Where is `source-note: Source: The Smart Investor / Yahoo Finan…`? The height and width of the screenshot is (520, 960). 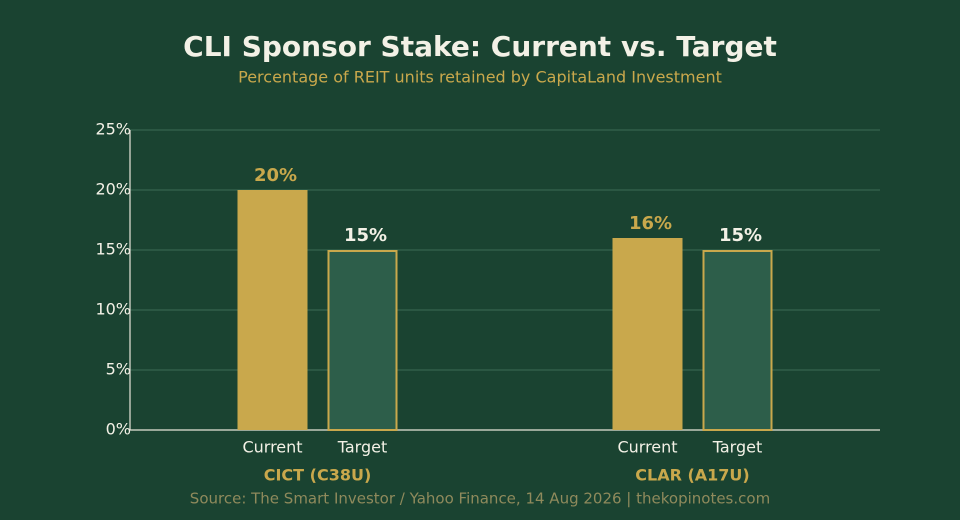 source-note: Source: The Smart Investor / Yahoo Finan… is located at coordinates (480, 499).